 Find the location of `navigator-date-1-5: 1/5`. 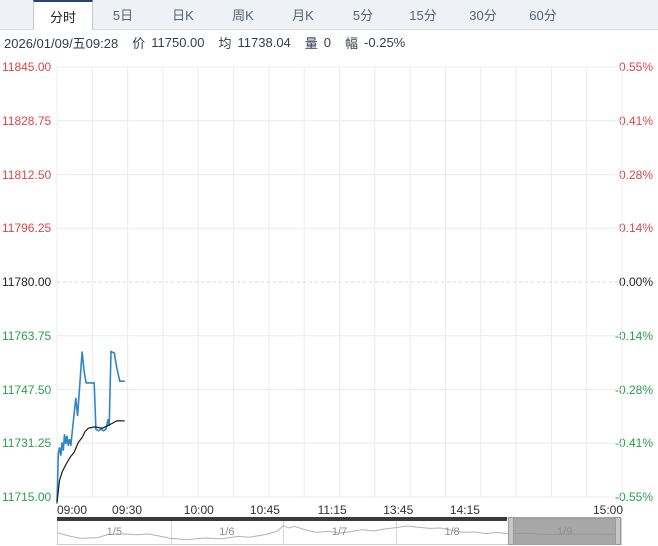

navigator-date-1-5: 1/5 is located at coordinates (114, 531).